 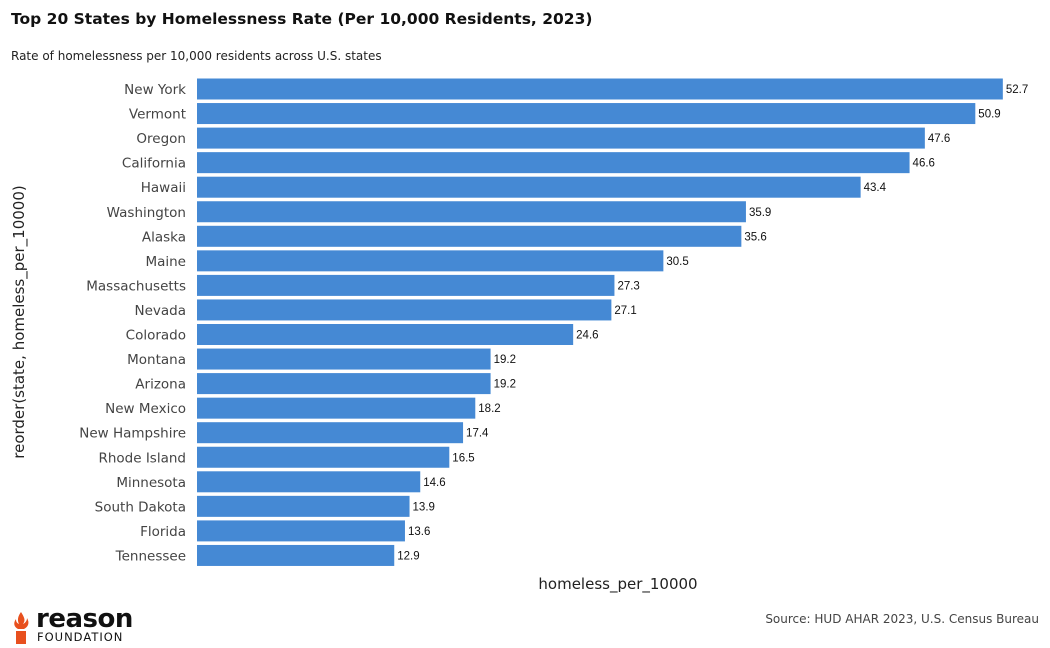 What do you see at coordinates (939, 139) in the screenshot?
I see `data-label: 47.6` at bounding box center [939, 139].